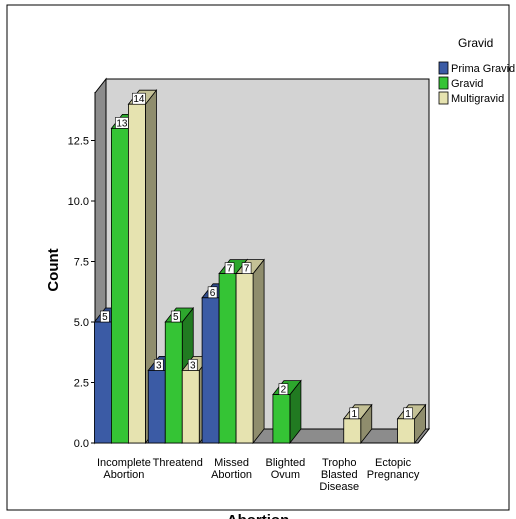 The height and width of the screenshot is (519, 516). What do you see at coordinates (231, 463) in the screenshot?
I see `x-category-label: Missed` at bounding box center [231, 463].